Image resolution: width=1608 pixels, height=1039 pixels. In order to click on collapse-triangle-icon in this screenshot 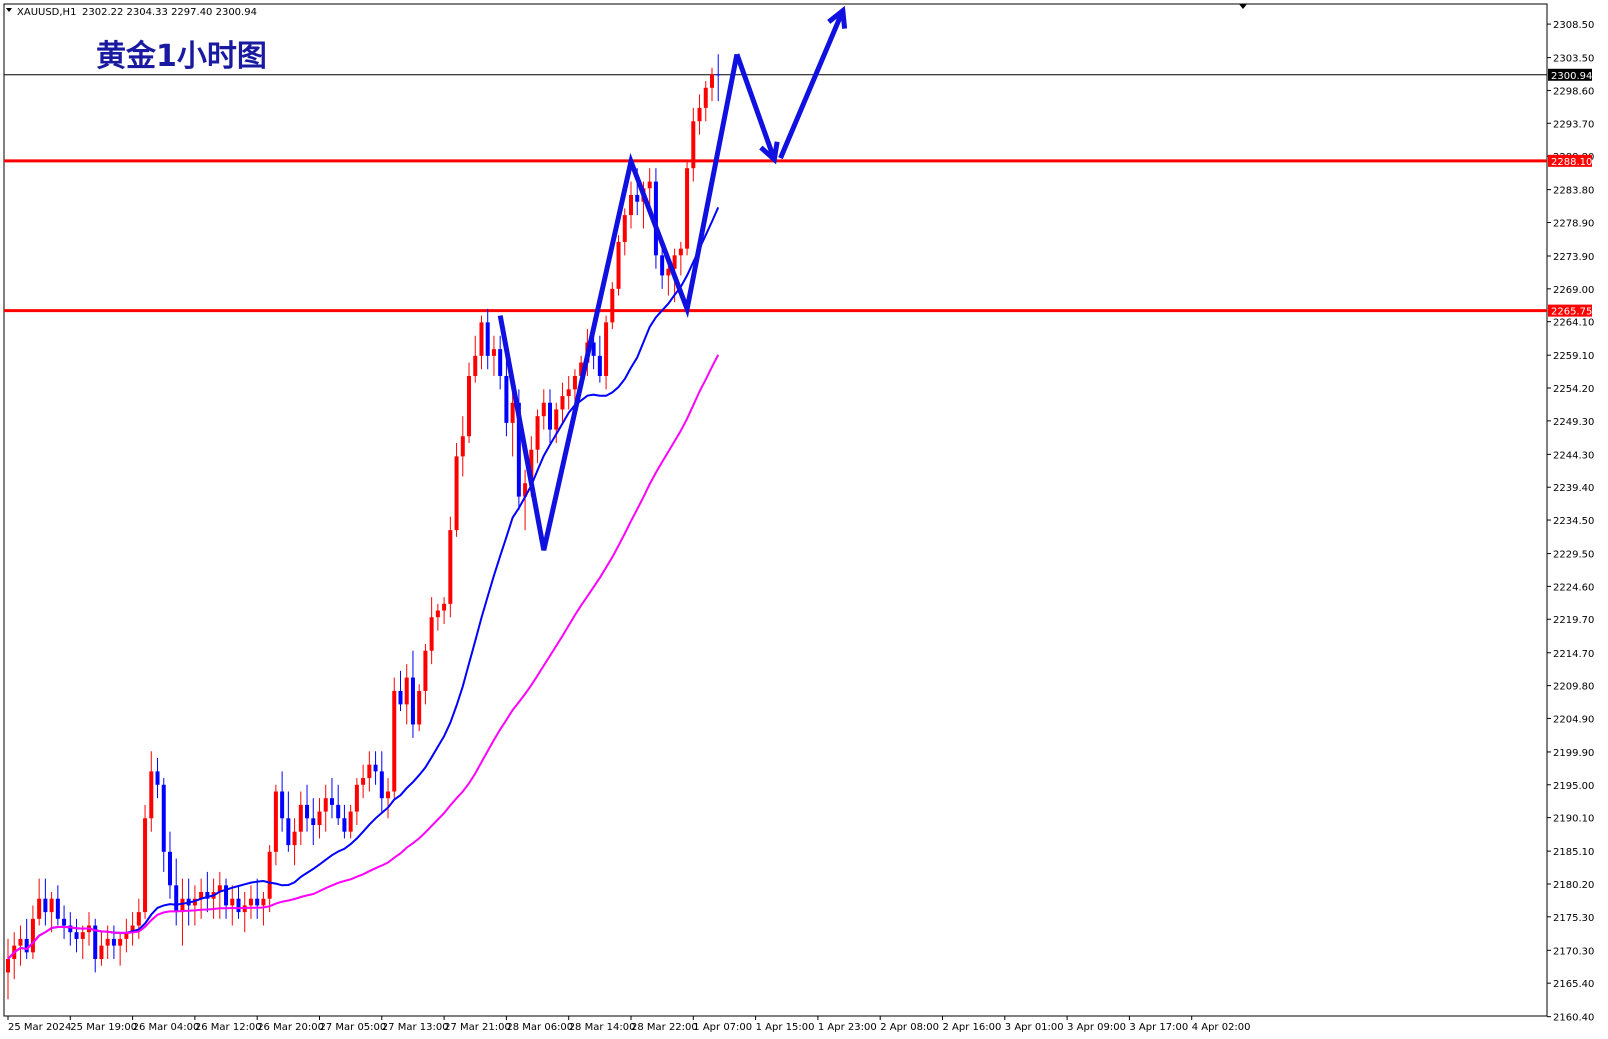, I will do `click(9, 10)`.